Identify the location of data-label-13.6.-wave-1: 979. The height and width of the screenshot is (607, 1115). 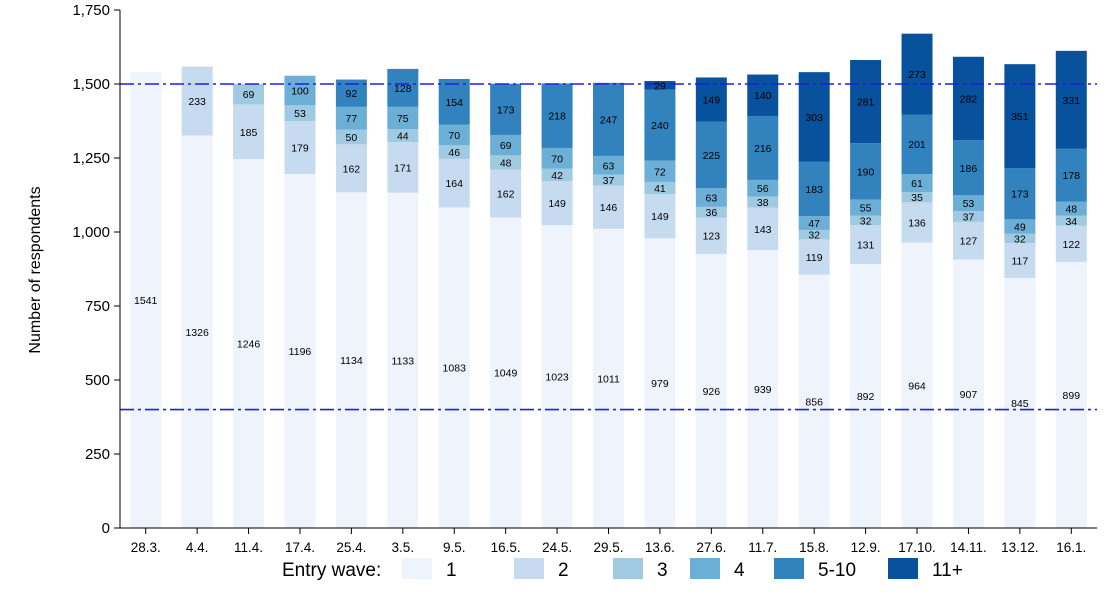
(660, 384).